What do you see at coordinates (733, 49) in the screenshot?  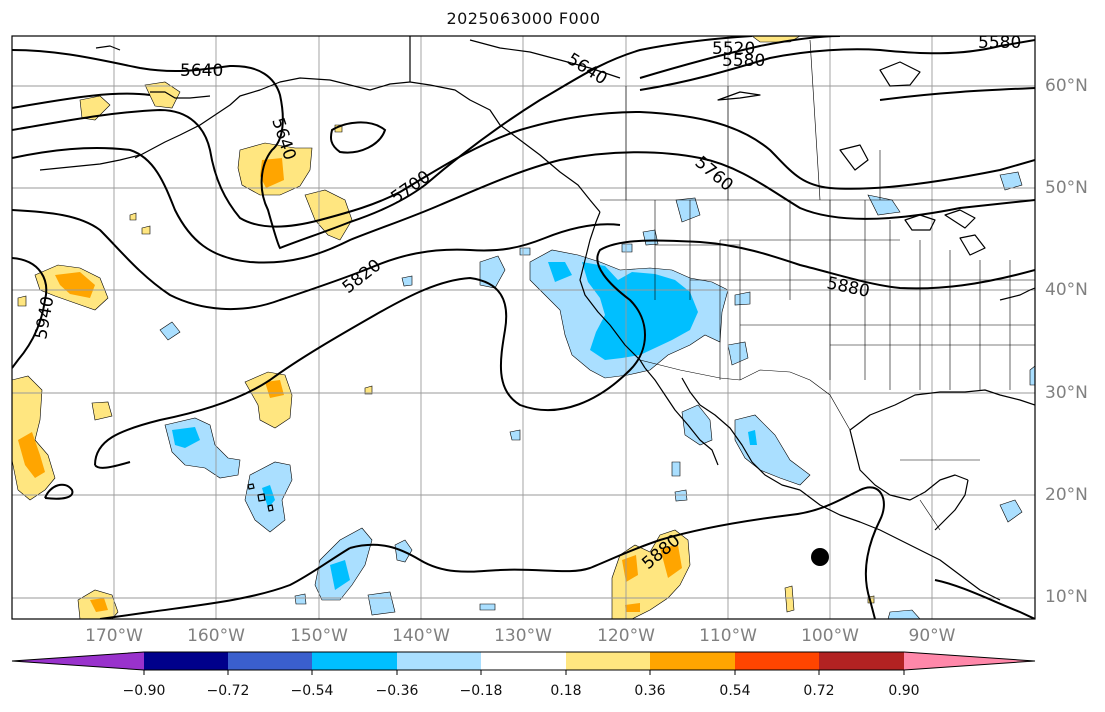 I see `contour-label: 5520` at bounding box center [733, 49].